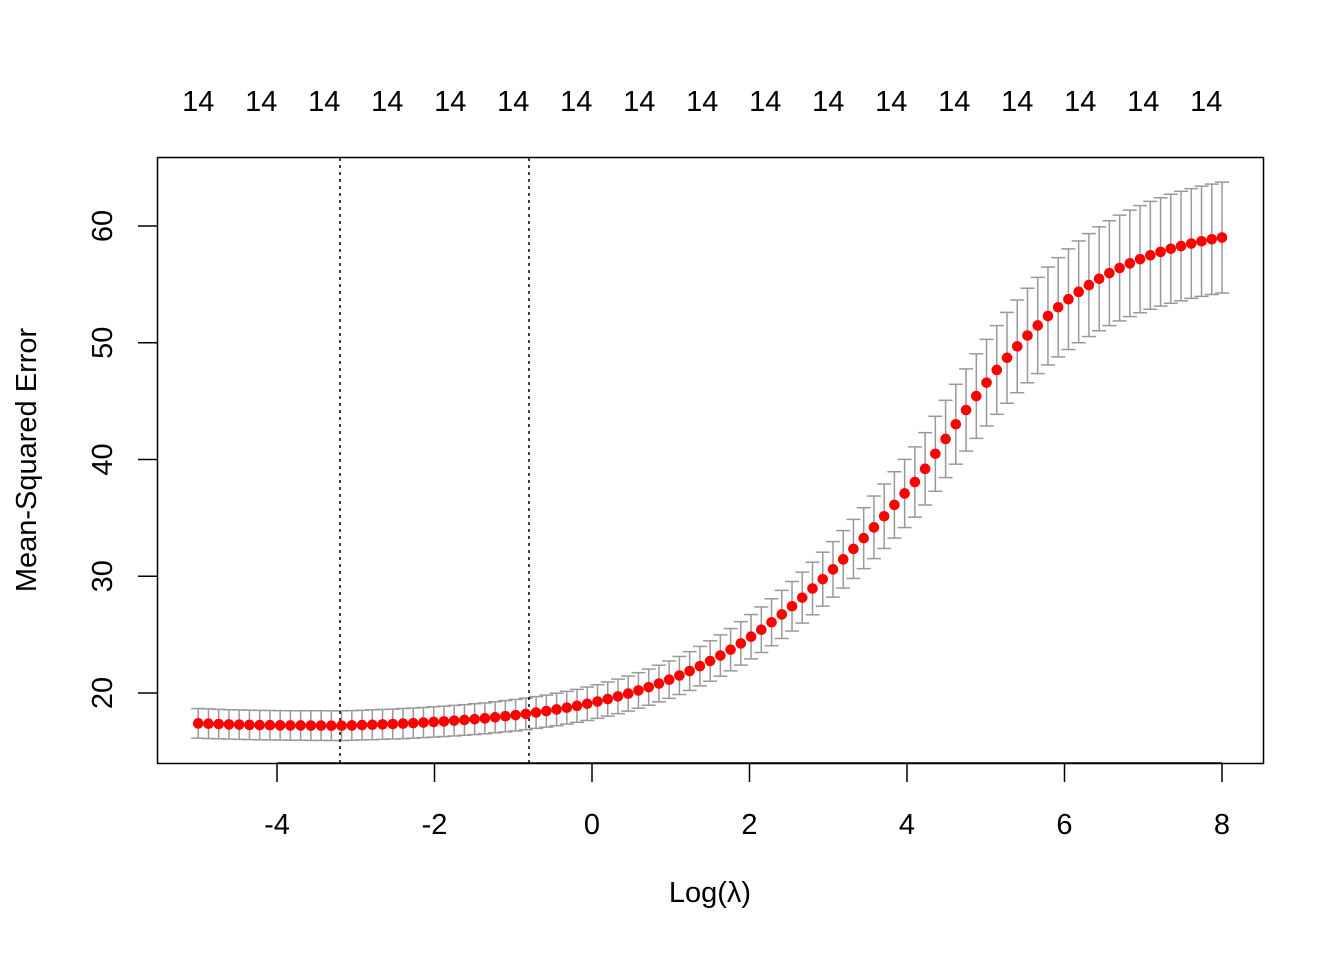 The width and height of the screenshot is (1344, 965). I want to click on x-tick-label: 4, so click(907, 825).